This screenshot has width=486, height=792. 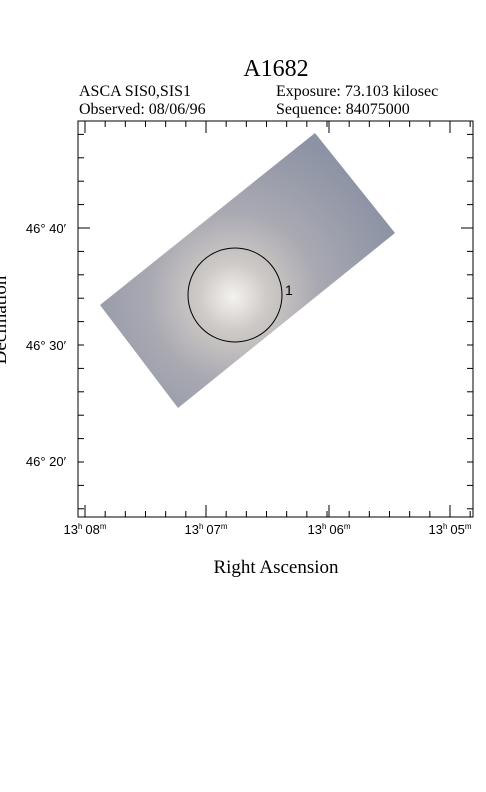 I want to click on x-tick-part: 06, so click(x=336, y=529).